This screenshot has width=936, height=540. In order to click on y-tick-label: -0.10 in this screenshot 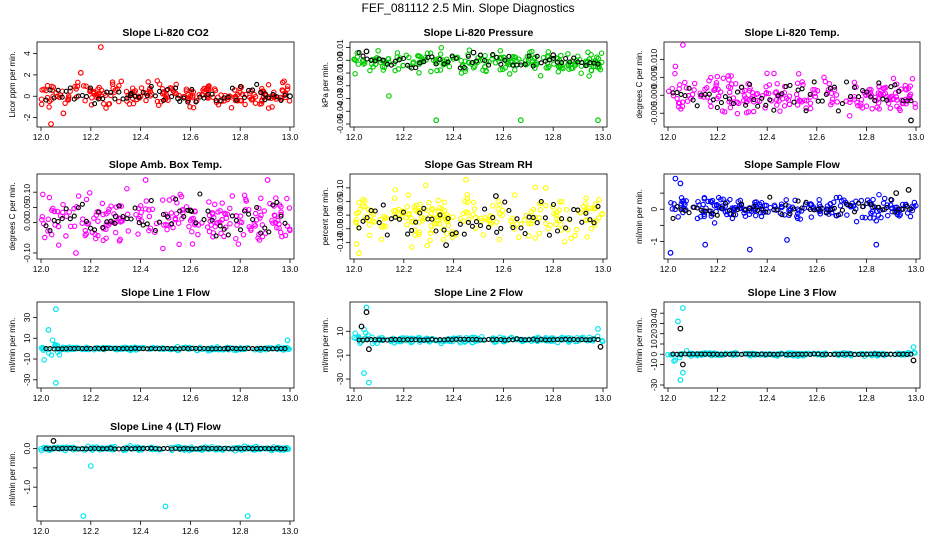, I will do `click(27, 253)`.